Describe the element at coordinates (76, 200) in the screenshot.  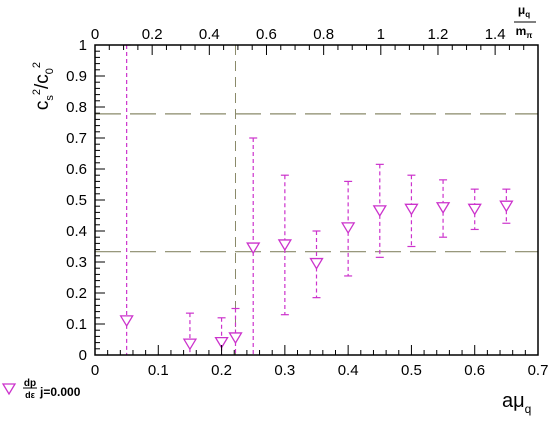
I see `y-tick-label: 0.5` at that location.